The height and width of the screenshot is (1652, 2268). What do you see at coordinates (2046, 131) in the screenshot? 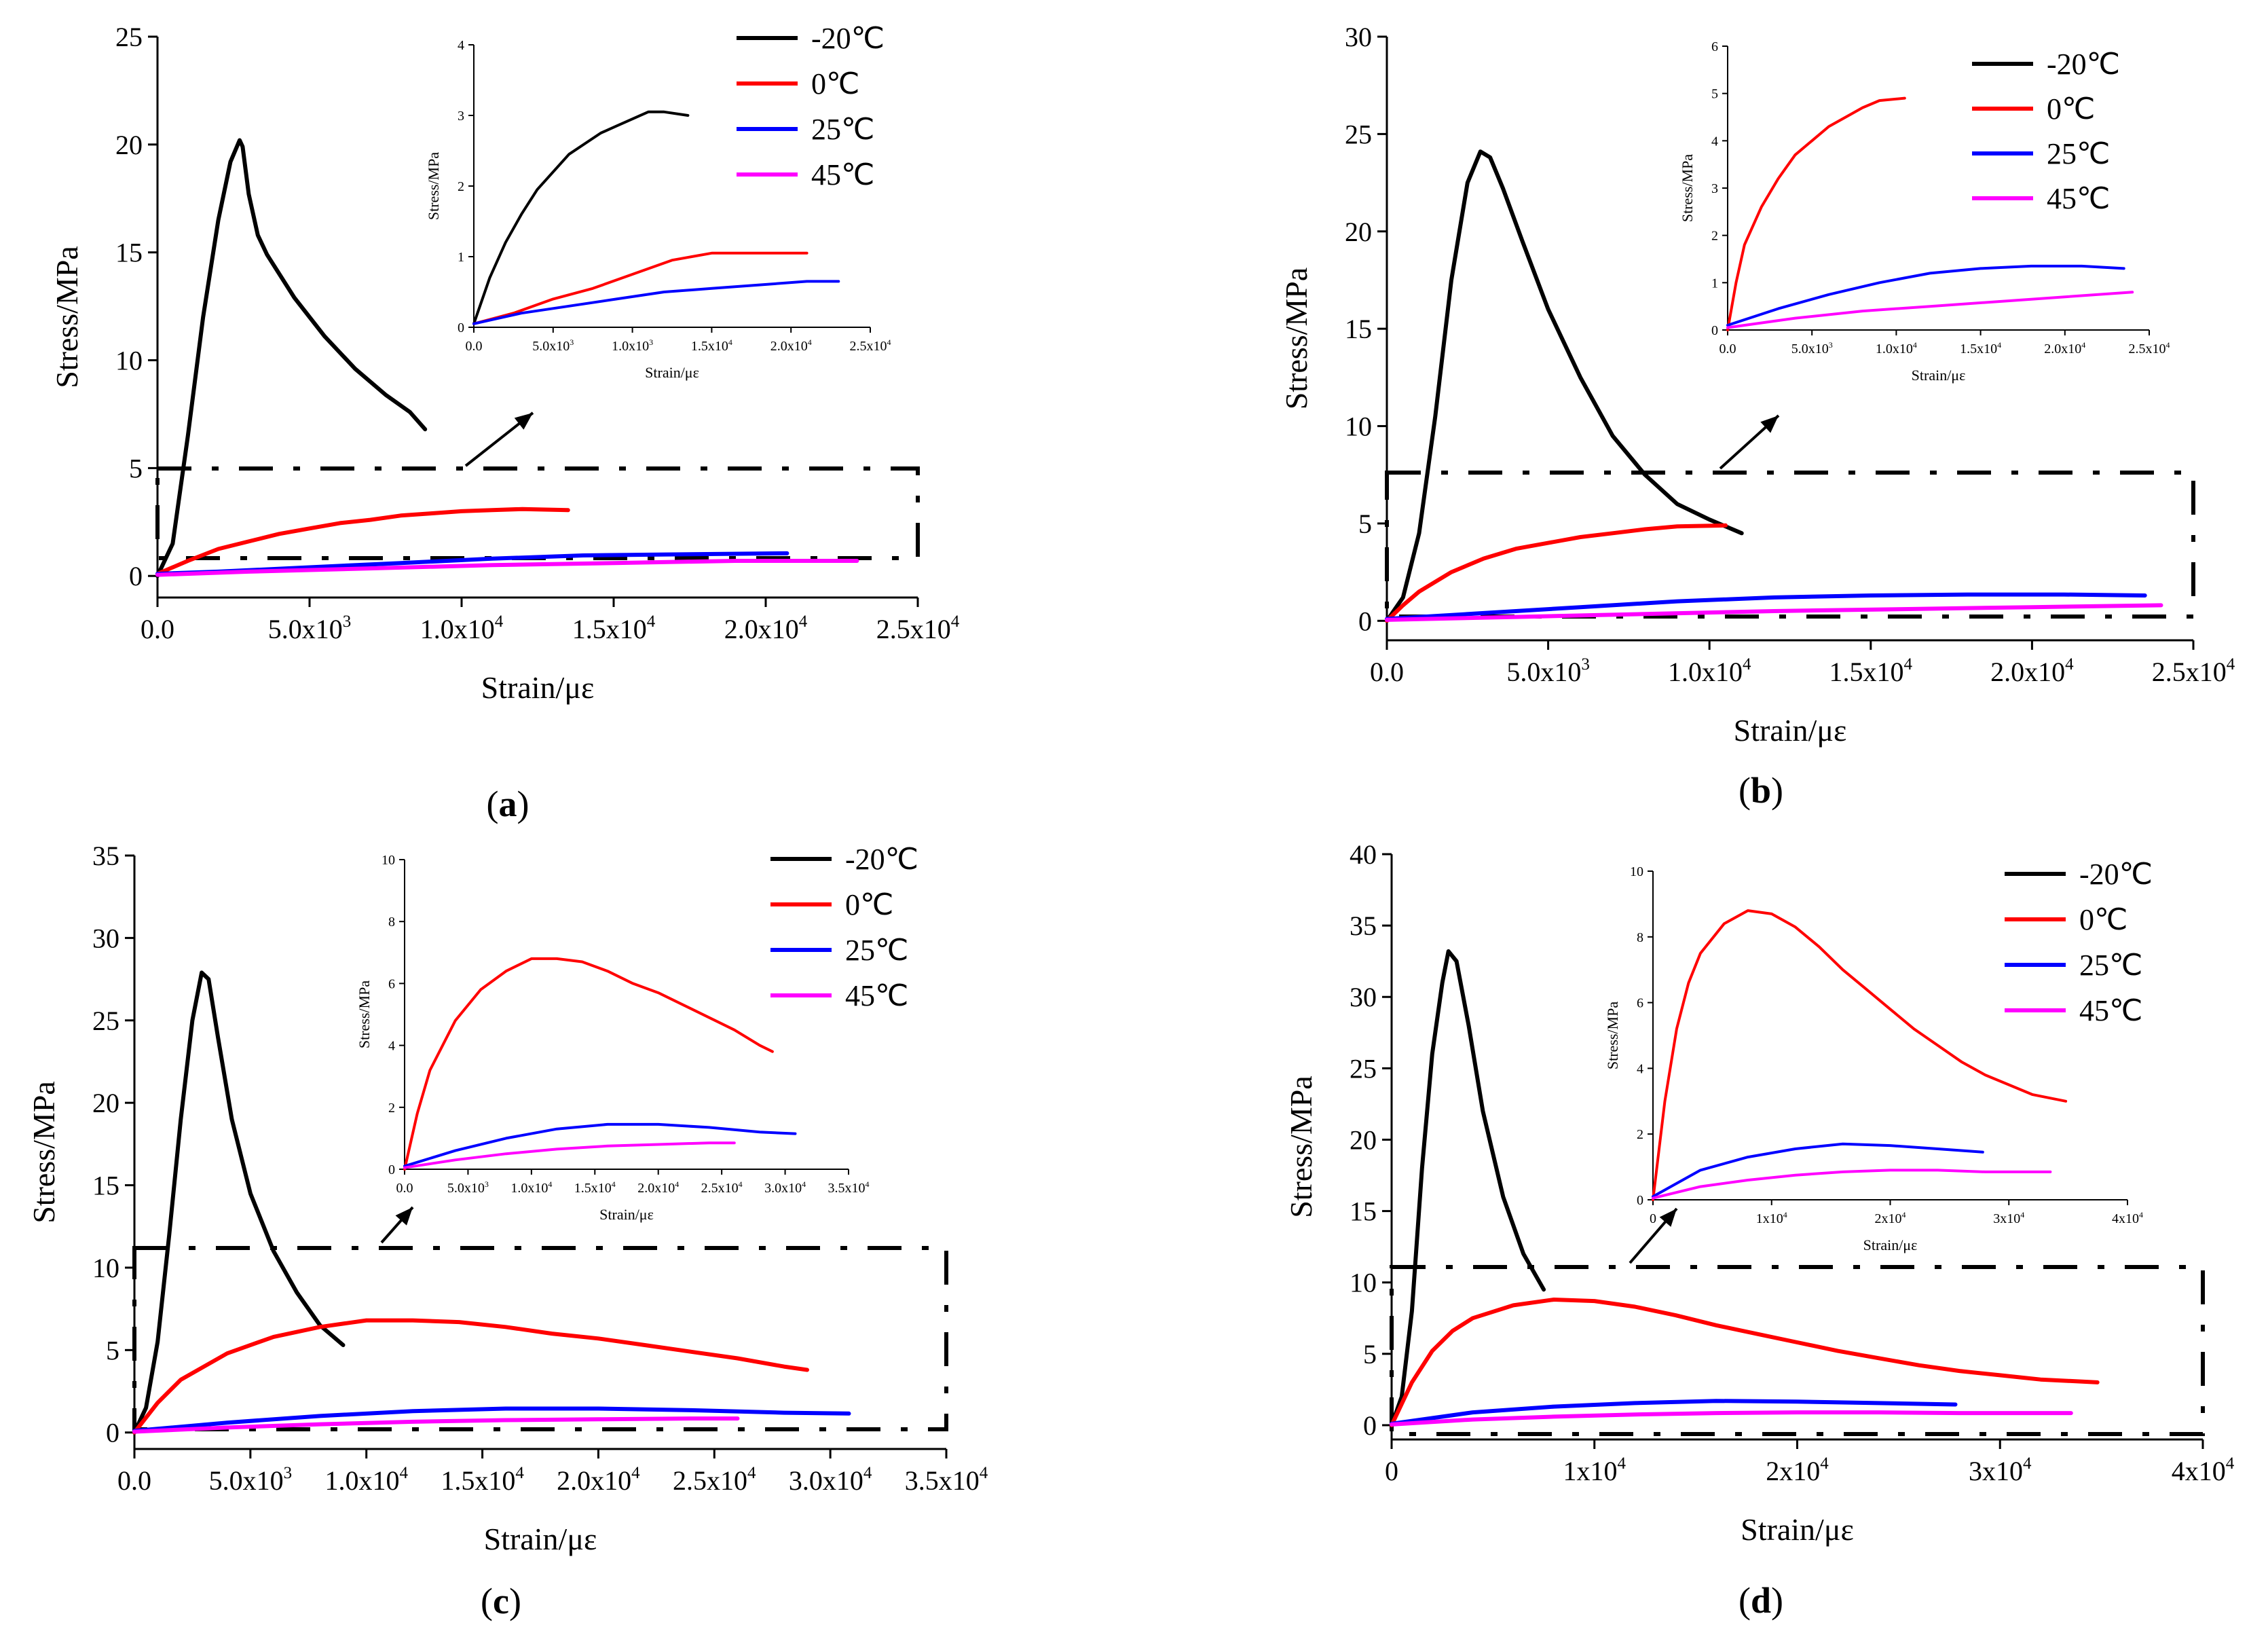
I see `legend-b: -20℃ 0℃ 25℃ 45℃` at bounding box center [2046, 131].